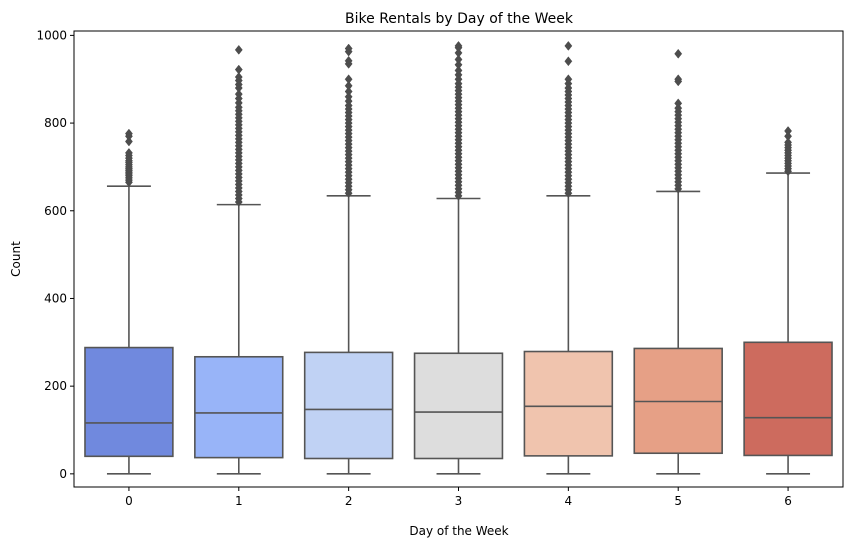 The height and width of the screenshot is (551, 859). I want to click on y-tick-label-800: 800, so click(55, 123).